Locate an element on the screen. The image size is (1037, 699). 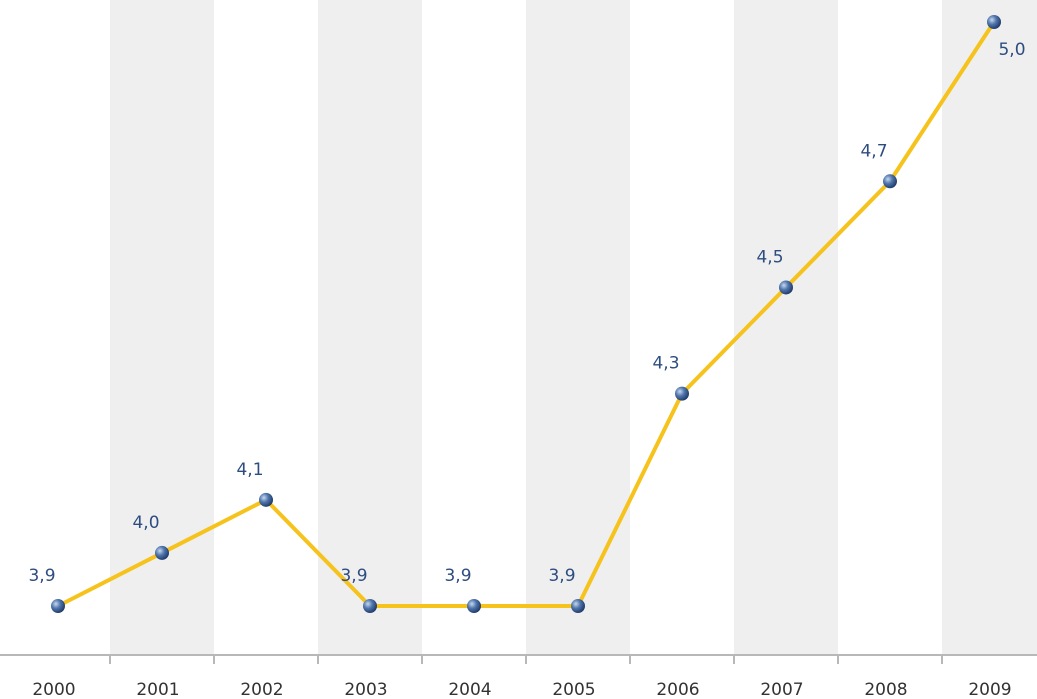
x-tick-label: 2002 is located at coordinates (261, 689).